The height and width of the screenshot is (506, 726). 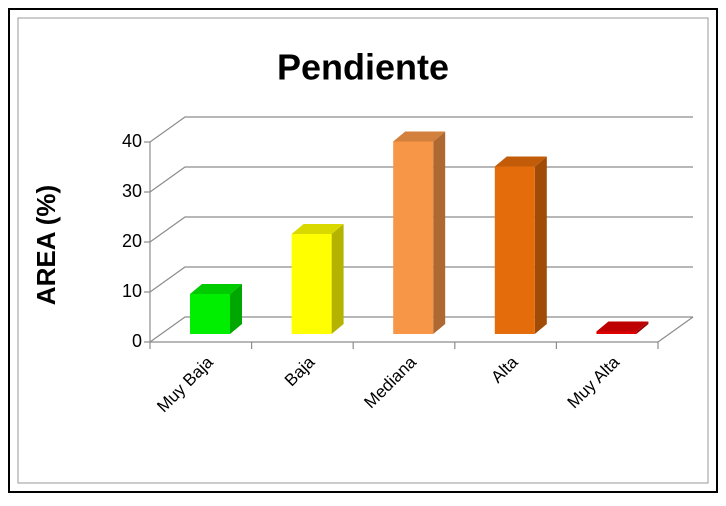 I want to click on y-axis-label: AREA (%), so click(x=46, y=245).